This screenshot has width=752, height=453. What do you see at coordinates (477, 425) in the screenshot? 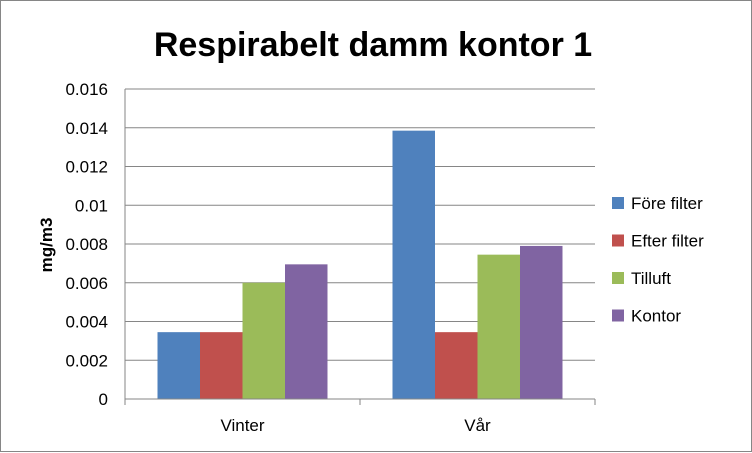
I see `x-tick-label: Vår` at bounding box center [477, 425].